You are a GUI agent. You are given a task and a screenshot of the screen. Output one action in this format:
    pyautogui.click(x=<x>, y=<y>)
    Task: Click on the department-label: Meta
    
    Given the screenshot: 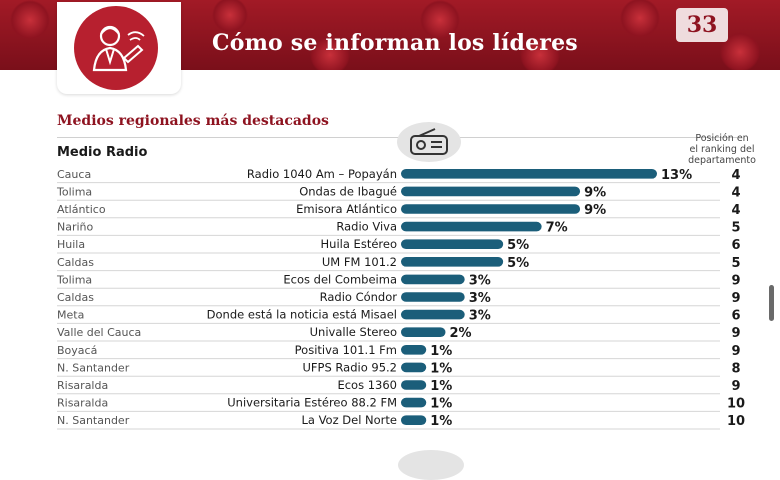 What is the action you would take?
    pyautogui.click(x=70, y=315)
    